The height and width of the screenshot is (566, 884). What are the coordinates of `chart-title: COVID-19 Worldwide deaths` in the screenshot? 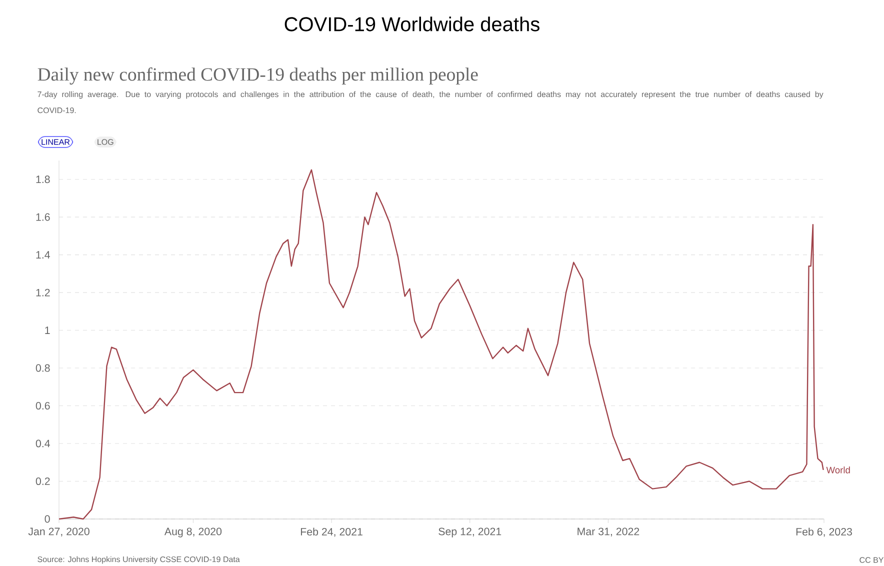 It's located at (412, 24).